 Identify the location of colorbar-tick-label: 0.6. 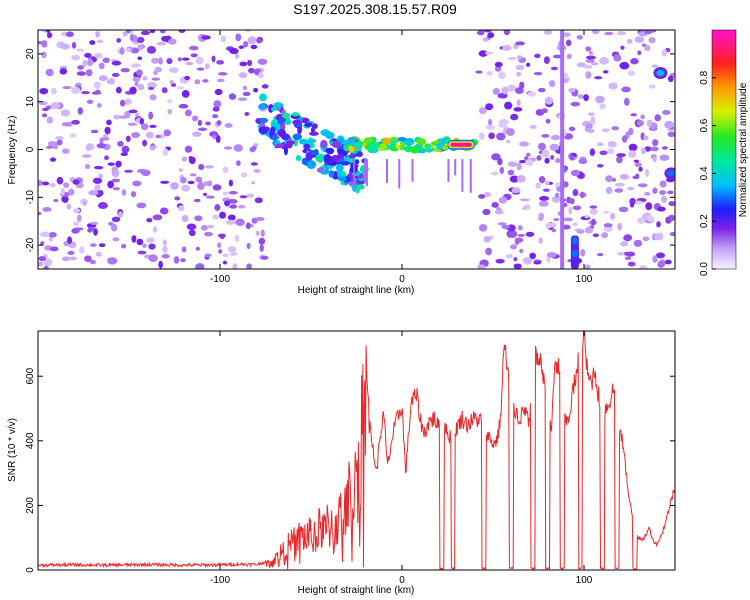
(704, 125).